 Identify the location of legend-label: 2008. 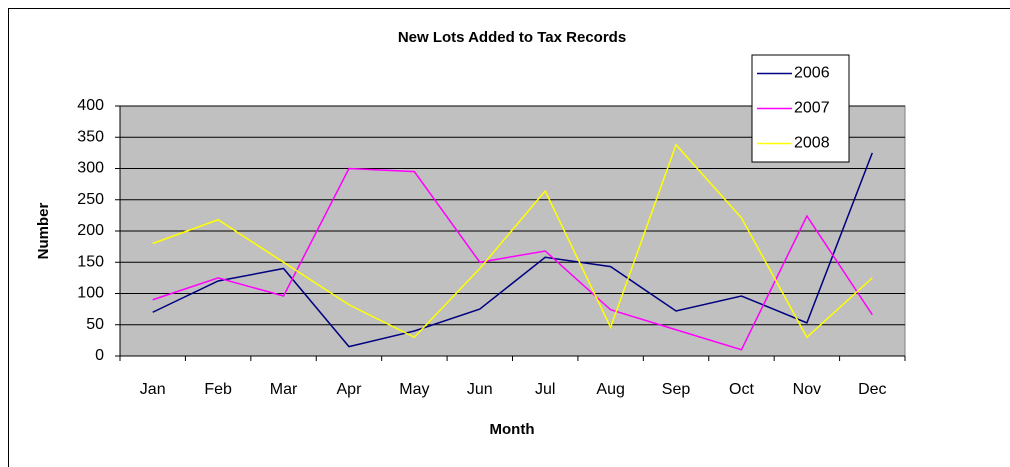
(812, 143).